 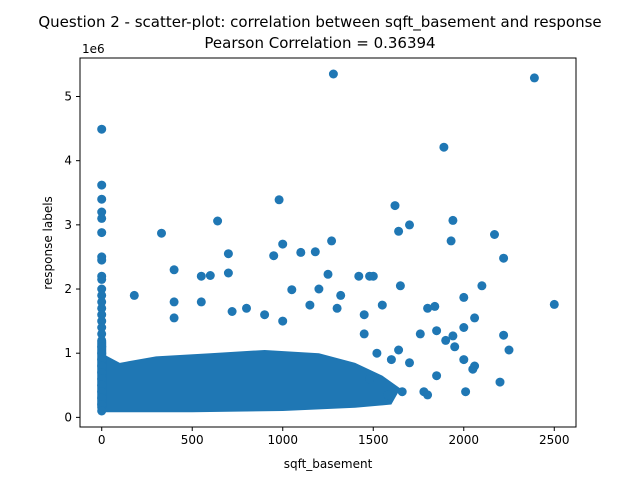 What do you see at coordinates (68, 161) in the screenshot?
I see `y-tick-label: 4` at bounding box center [68, 161].